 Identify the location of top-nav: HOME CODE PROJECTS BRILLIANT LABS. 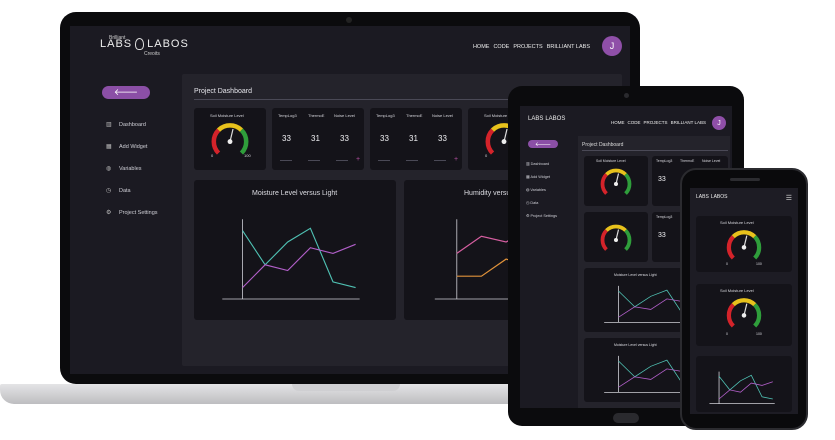
(531, 47).